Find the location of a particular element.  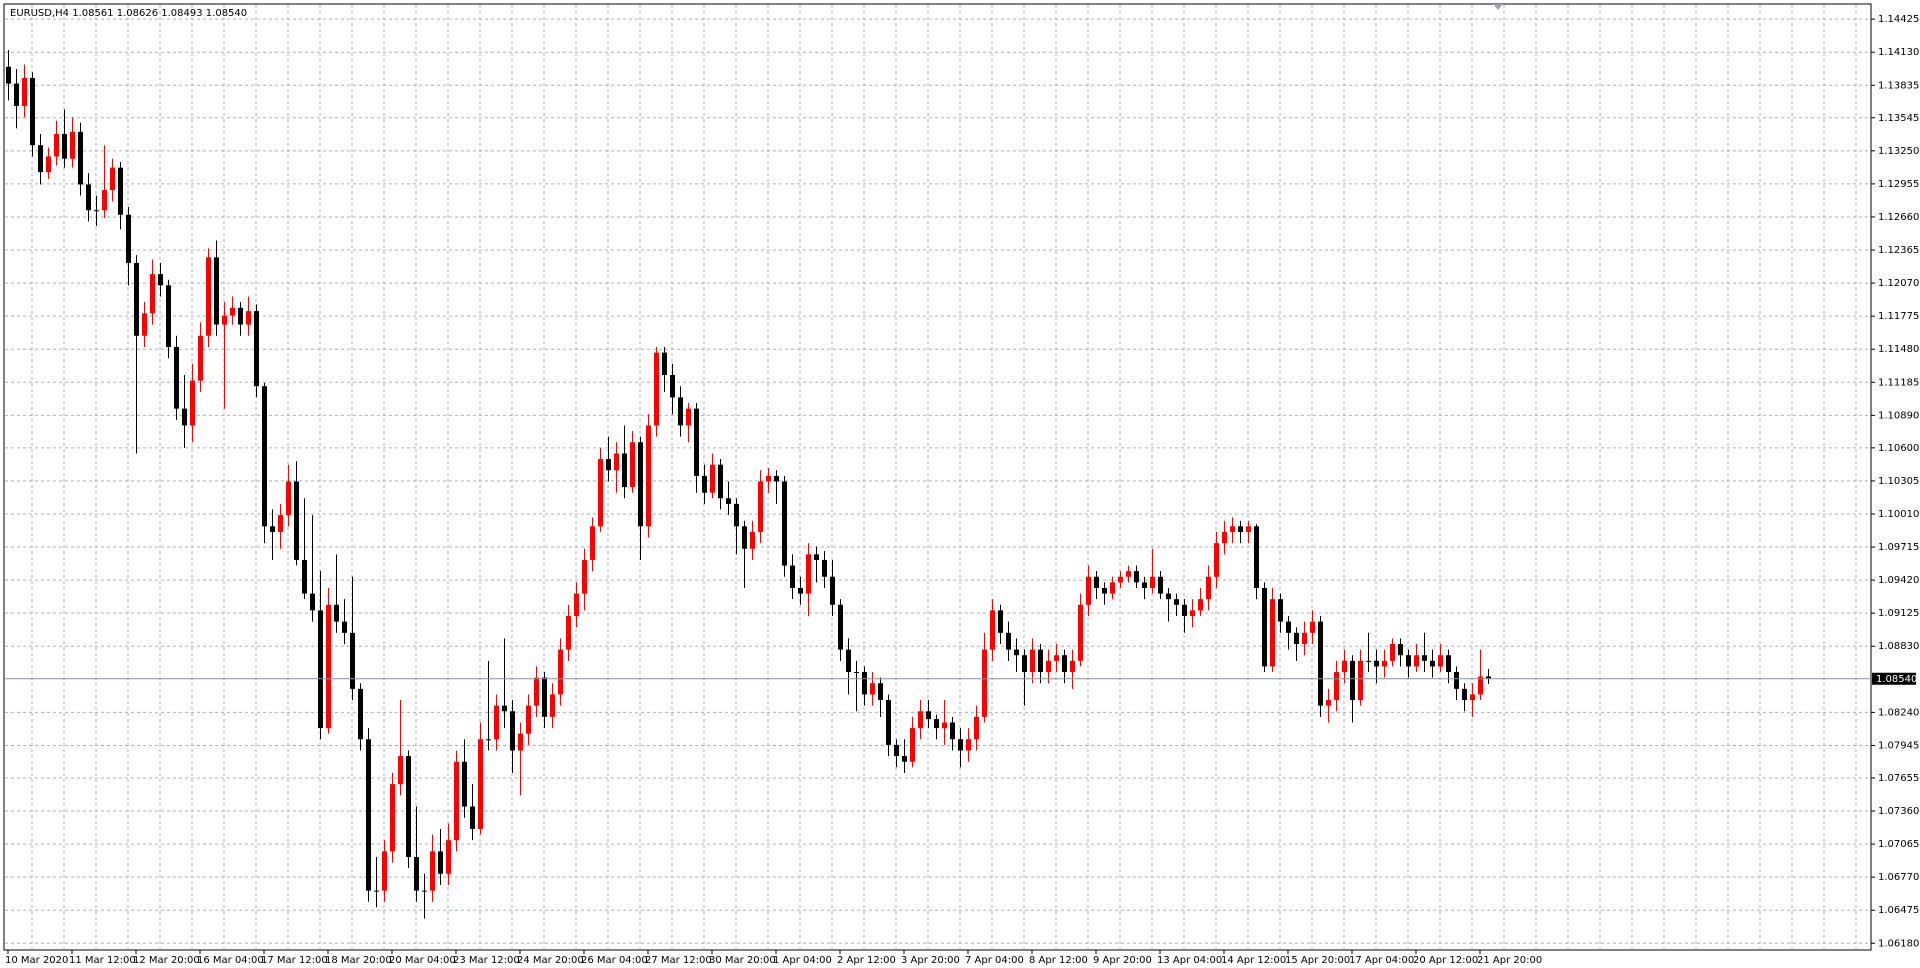

y-tick-label: 1.06475 is located at coordinates (1898, 910).